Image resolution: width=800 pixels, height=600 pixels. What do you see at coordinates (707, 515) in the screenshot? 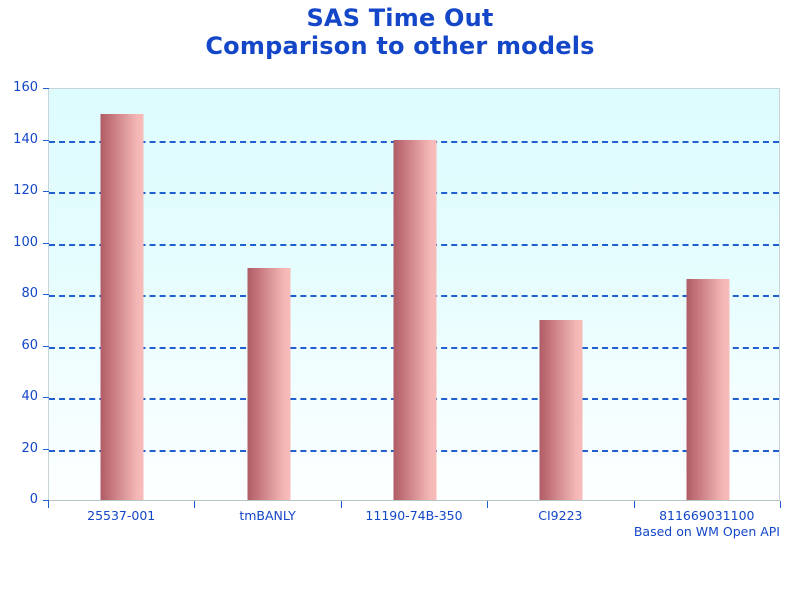
I see `x-axis-tick-label: 811669031100` at bounding box center [707, 515].